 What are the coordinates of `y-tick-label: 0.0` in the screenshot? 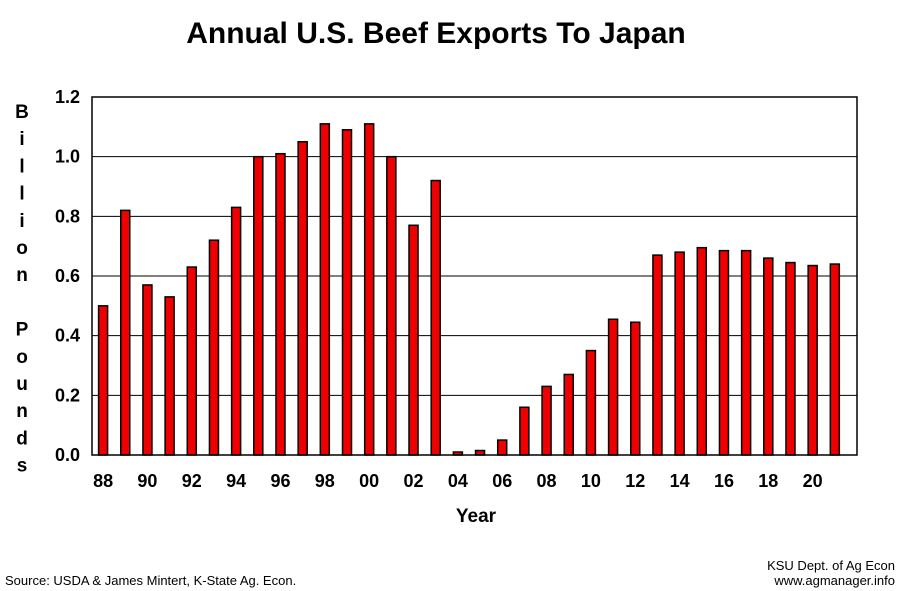 It's located at (67, 455).